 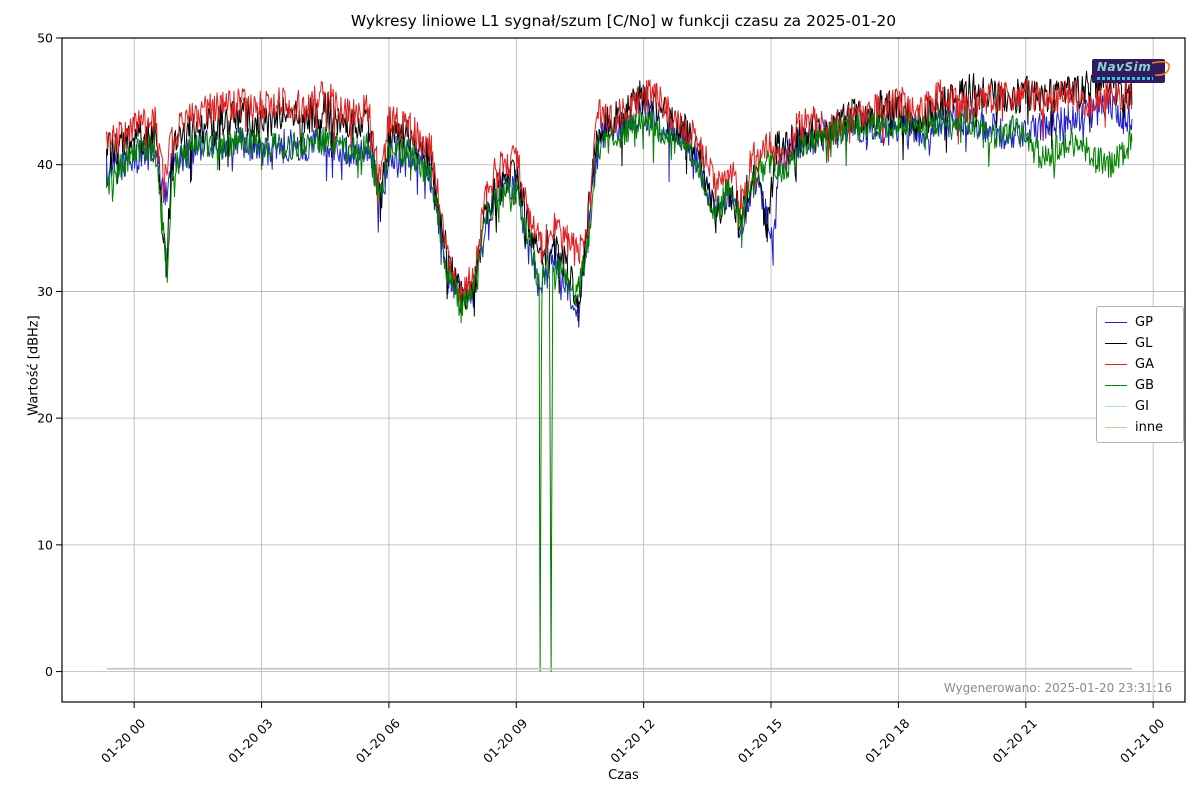 I want to click on generated-timestamp: Wygenerowano: 2025-01-20 23:31:16, so click(x=1057, y=688).